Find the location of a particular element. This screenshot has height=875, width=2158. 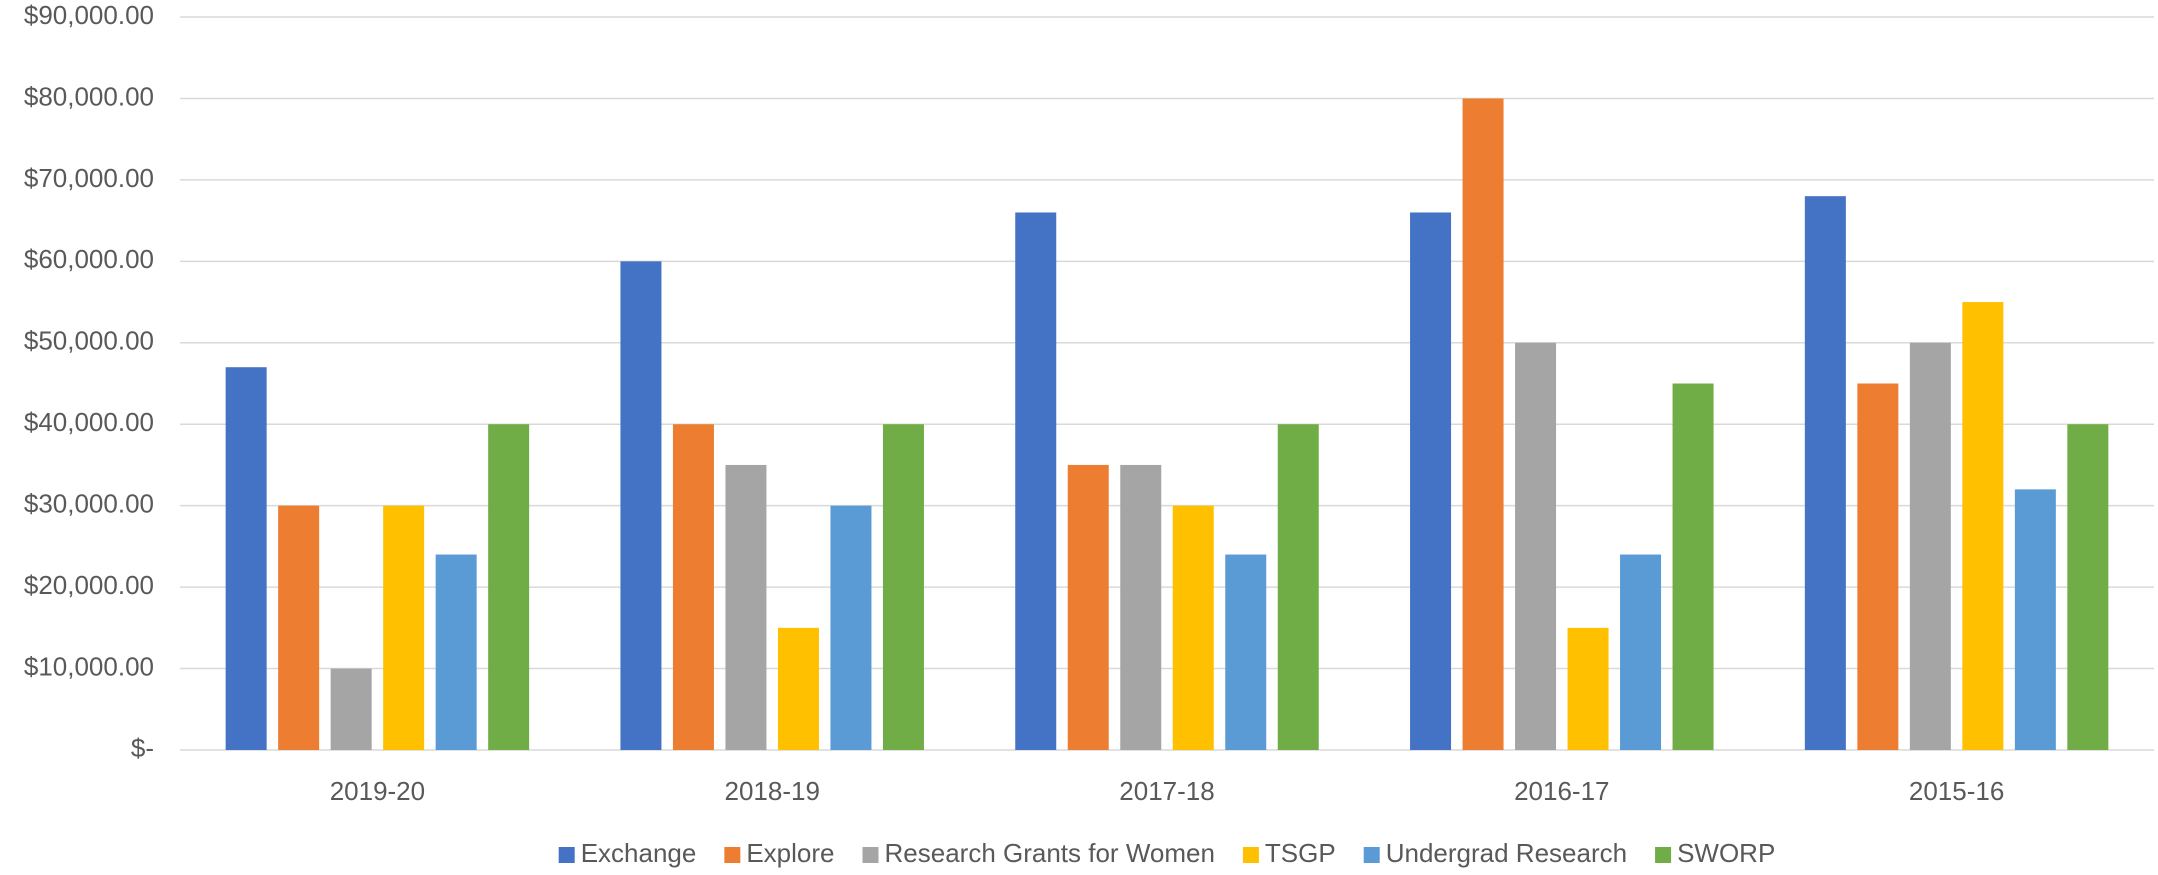

legend-label: Explore is located at coordinates (790, 853).